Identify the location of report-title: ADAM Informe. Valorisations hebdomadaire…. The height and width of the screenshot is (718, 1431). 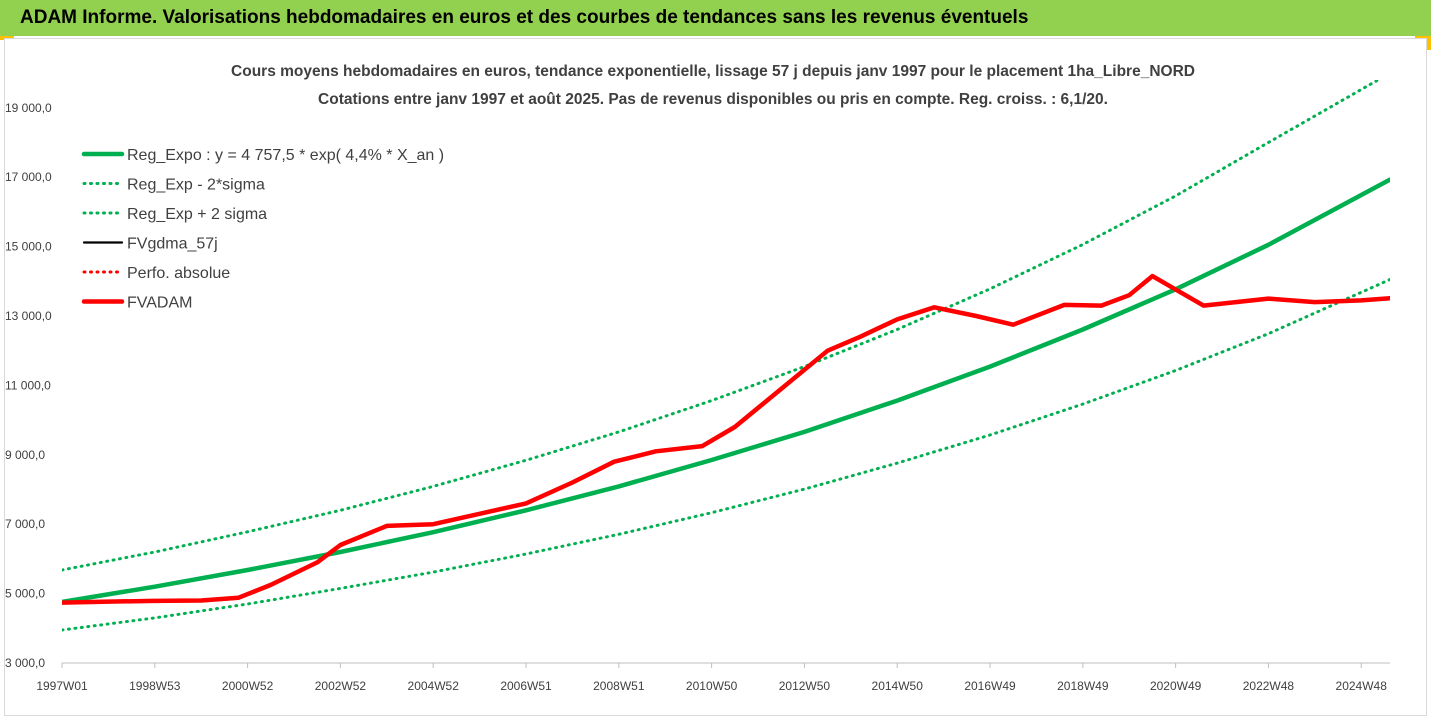
(524, 17).